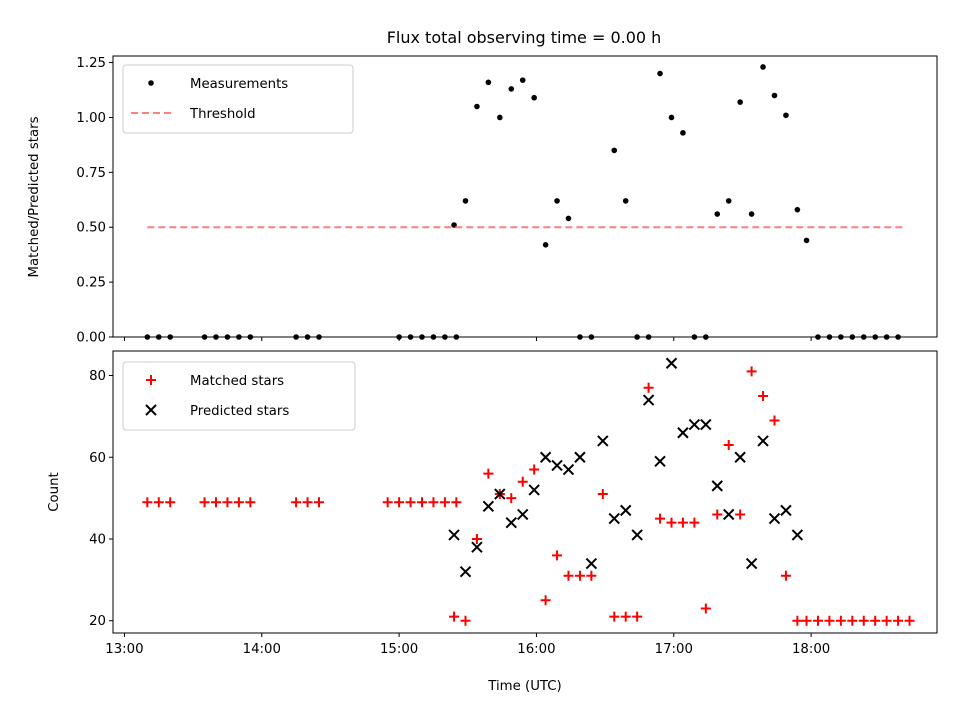 The height and width of the screenshot is (720, 960). I want to click on bot-y-tick-label: 40, so click(97, 540).